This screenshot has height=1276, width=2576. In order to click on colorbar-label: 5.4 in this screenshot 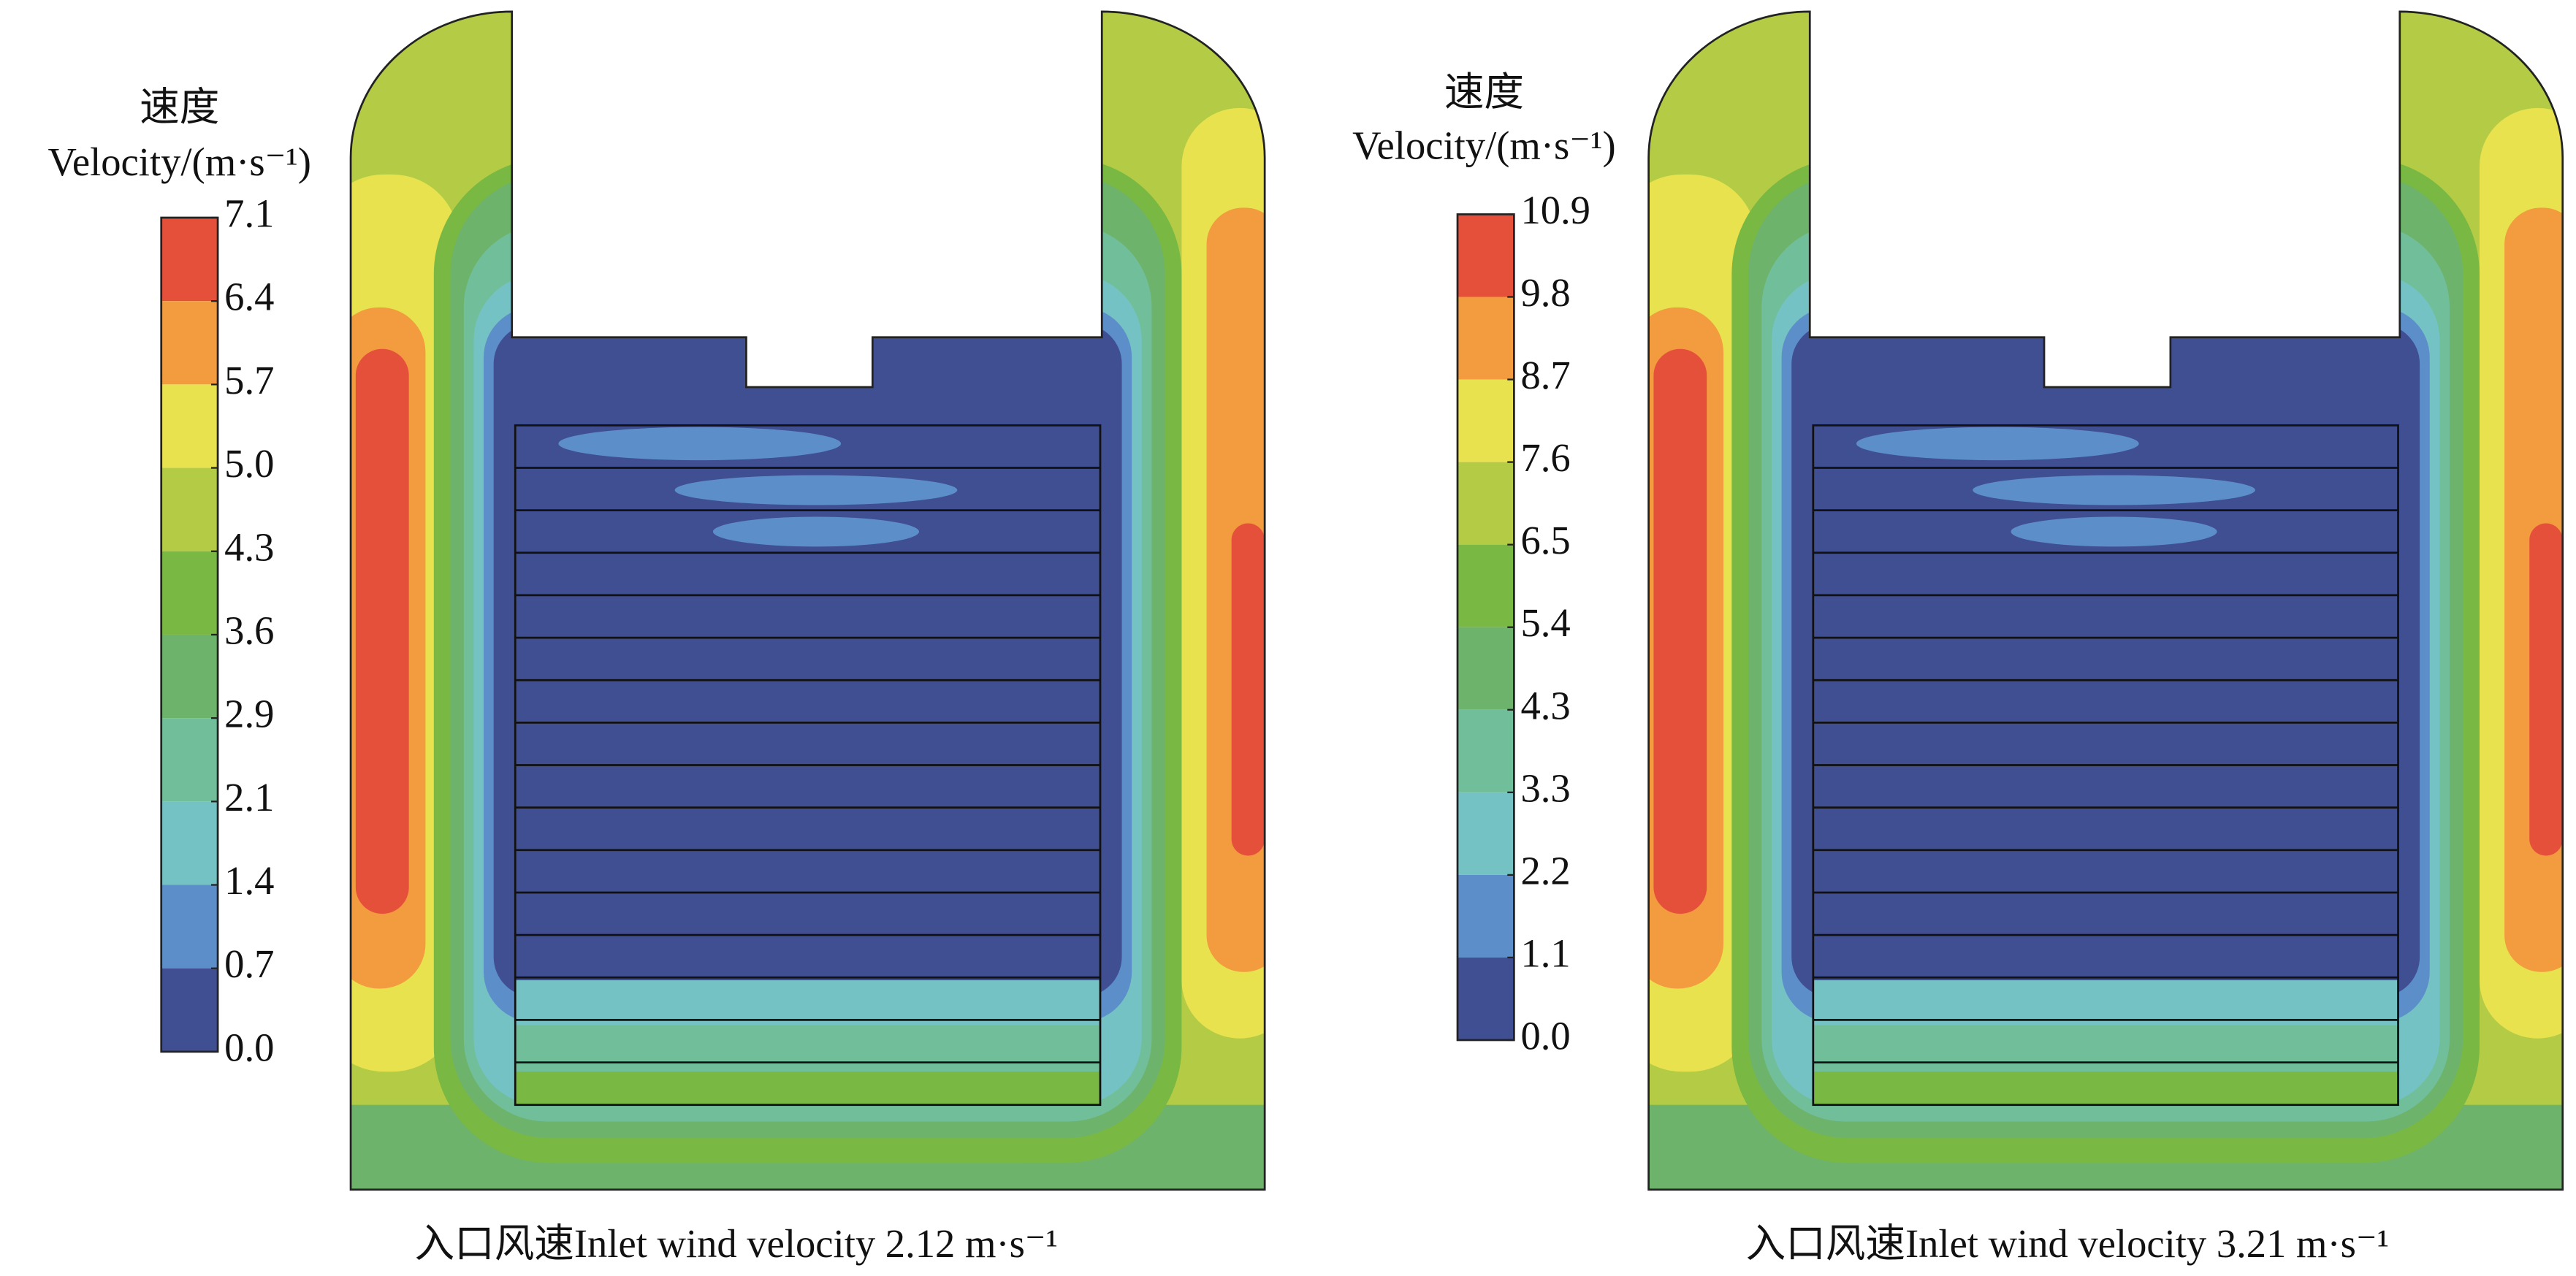, I will do `click(1545, 622)`.